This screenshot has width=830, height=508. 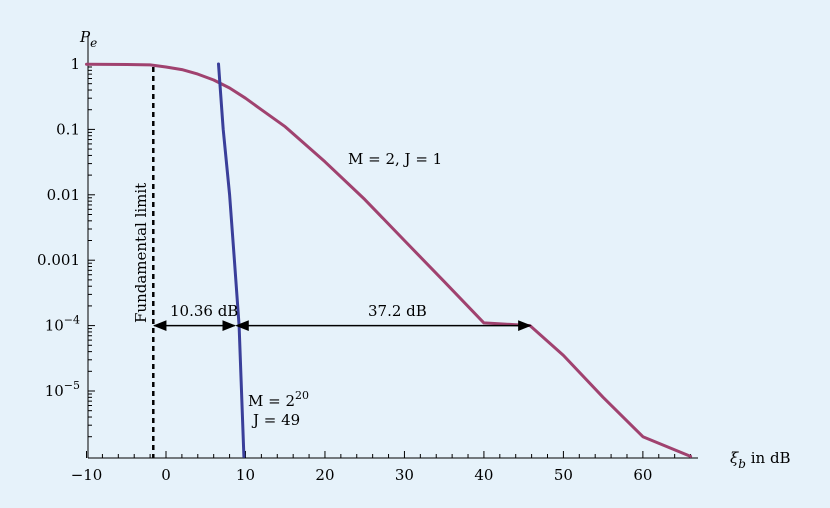 I want to click on annotation-37-2-db: 37.2 dB, so click(x=397, y=311).